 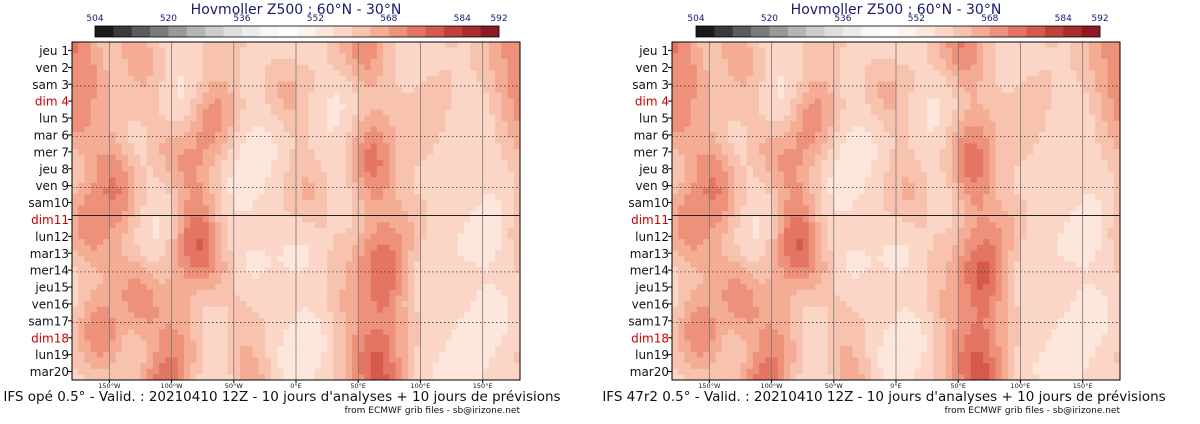 I want to click on colorbar-tick-label: 520, so click(x=168, y=19).